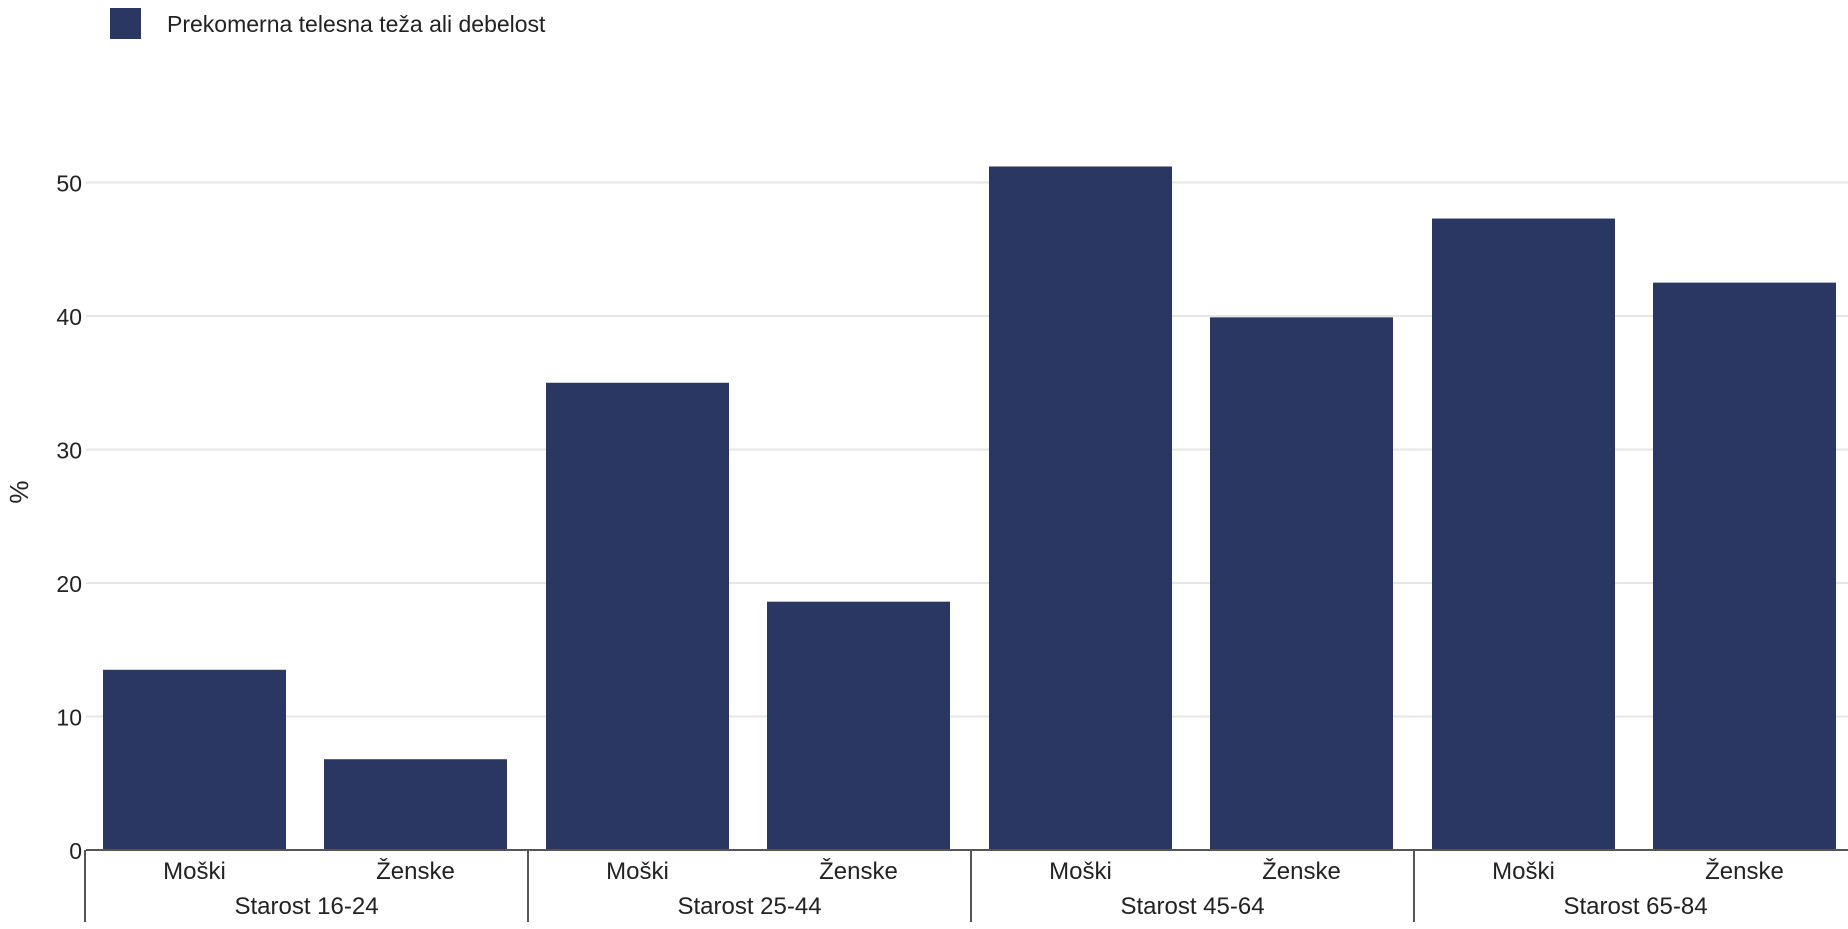  Describe the element at coordinates (306, 906) in the screenshot. I see `group-label: Starost 16-24` at that location.